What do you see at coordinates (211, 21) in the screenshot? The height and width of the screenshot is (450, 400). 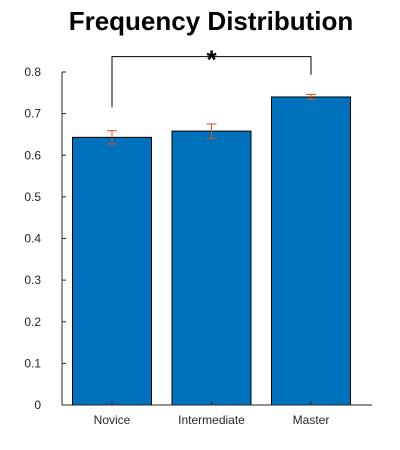 I see `chart-title: Frequency Distribution` at bounding box center [211, 21].